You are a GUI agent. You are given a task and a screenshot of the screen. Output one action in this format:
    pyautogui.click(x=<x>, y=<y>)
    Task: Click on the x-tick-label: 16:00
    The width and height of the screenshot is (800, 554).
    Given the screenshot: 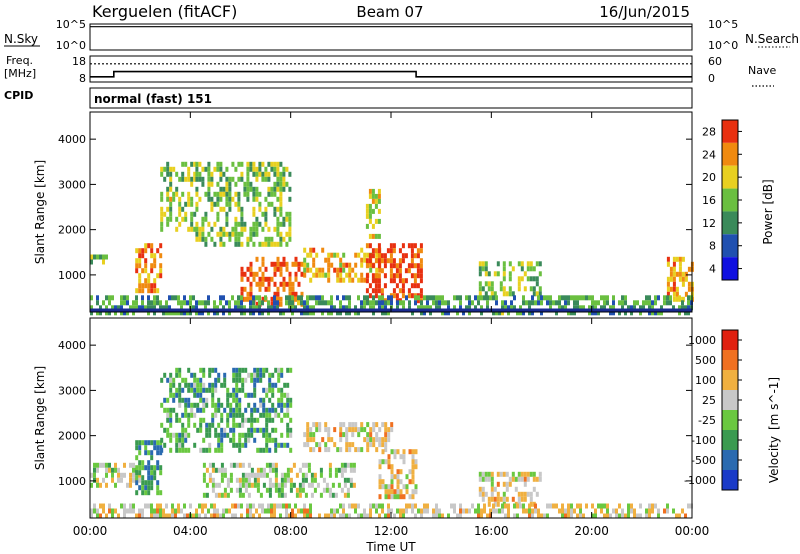 What is the action you would take?
    pyautogui.click(x=491, y=531)
    